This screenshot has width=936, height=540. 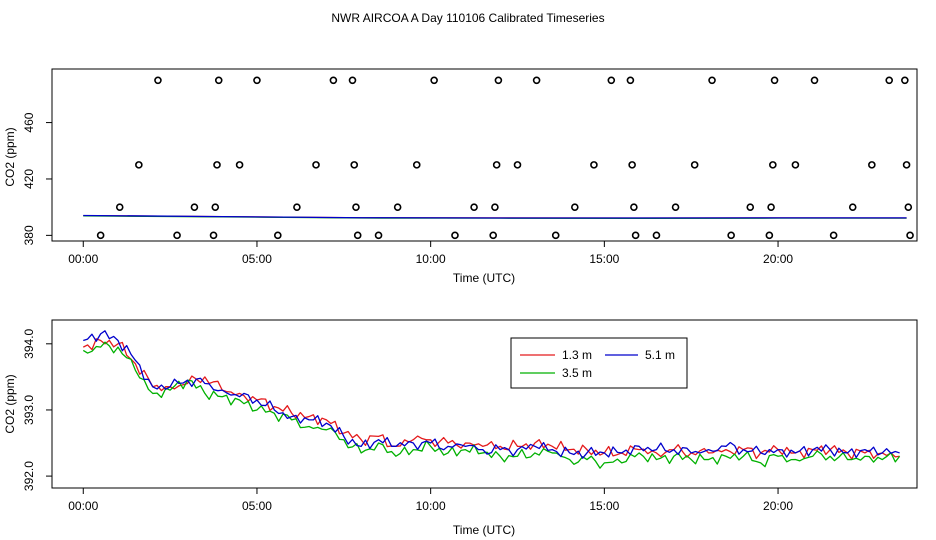 I want to click on top-series-lines, so click(x=495, y=216).